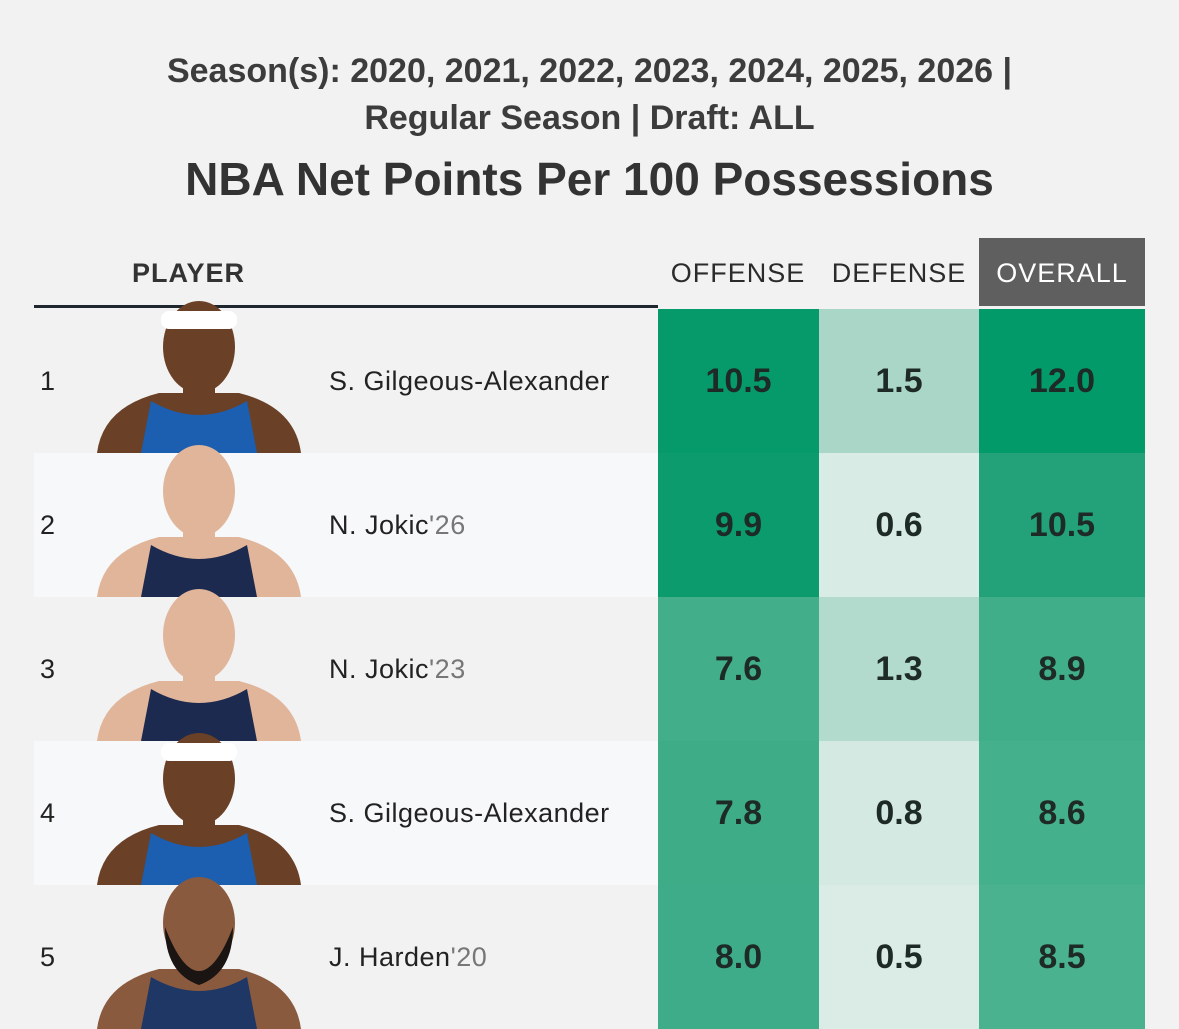  I want to click on defense-value: 0.5, so click(899, 957).